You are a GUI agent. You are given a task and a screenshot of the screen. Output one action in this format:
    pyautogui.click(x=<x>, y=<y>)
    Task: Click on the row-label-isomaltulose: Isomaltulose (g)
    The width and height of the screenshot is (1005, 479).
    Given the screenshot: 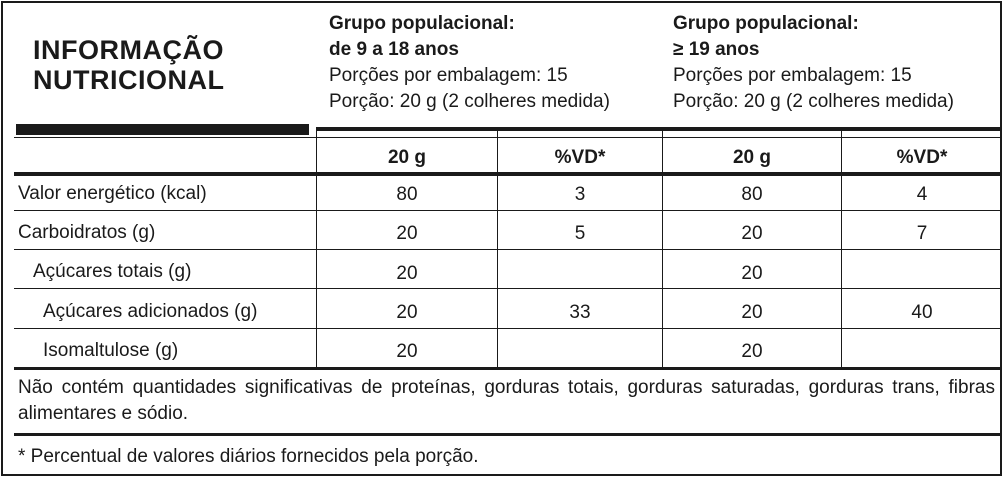 What is the action you would take?
    pyautogui.click(x=111, y=350)
    